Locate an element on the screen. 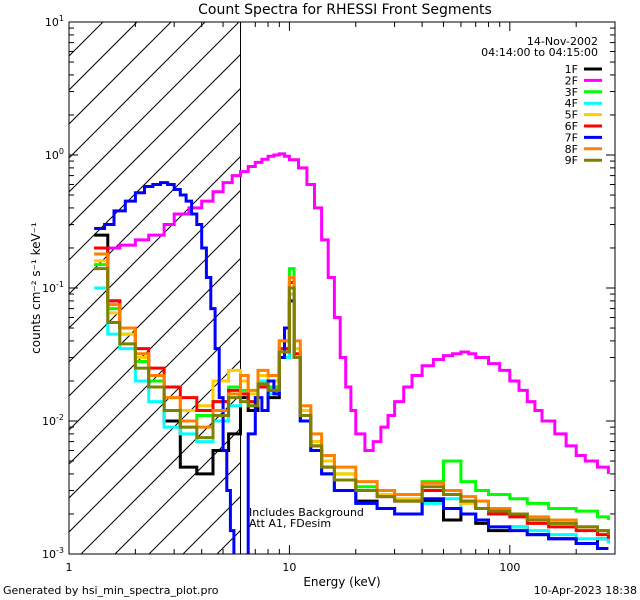  legend-label-2F: 2F is located at coordinates (571, 80).